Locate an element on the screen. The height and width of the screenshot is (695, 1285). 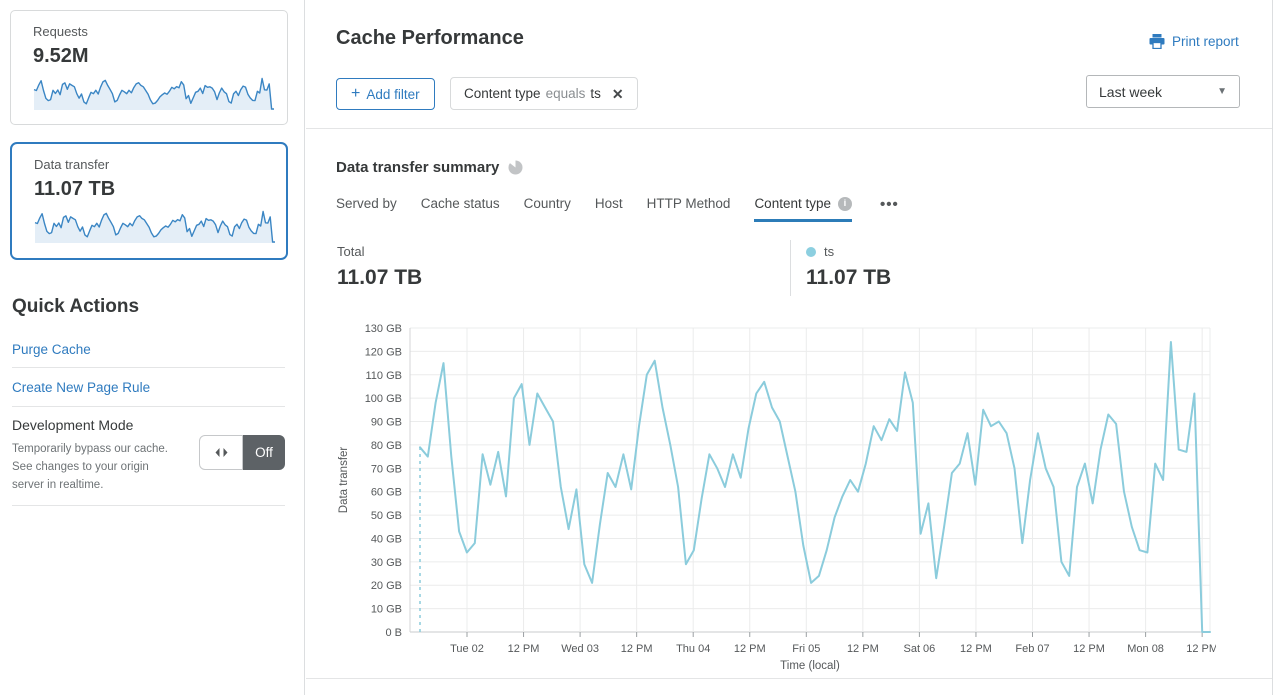
x-axis-tick: Tue 02 is located at coordinates (467, 649).